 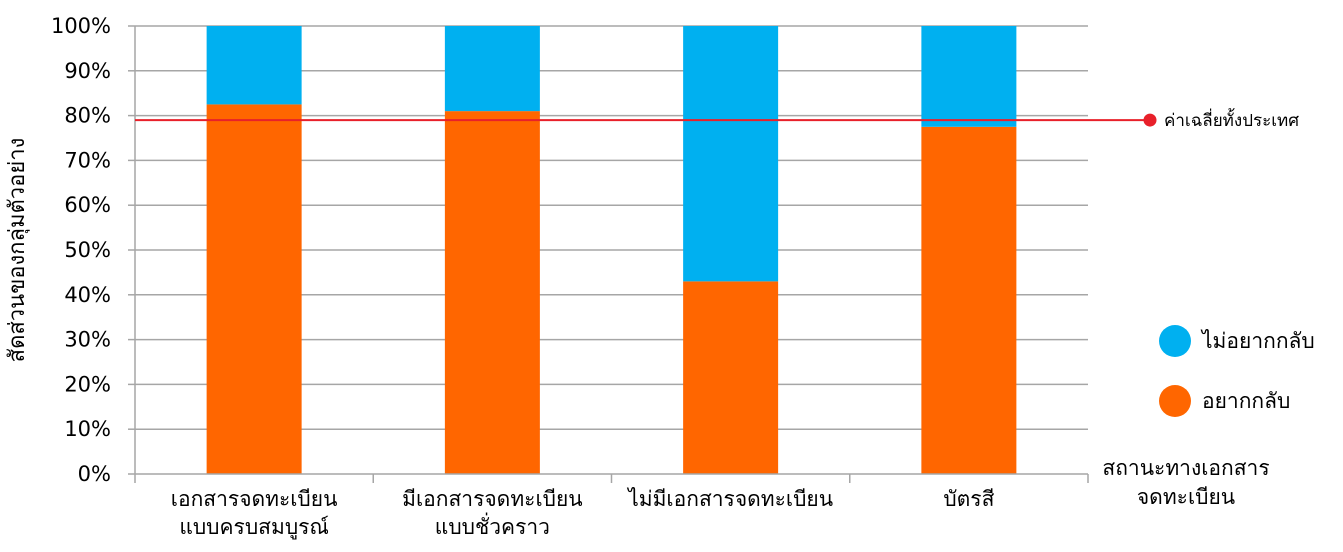 I want to click on legend-label: ไม่อยากกลับ, so click(x=1257, y=341).